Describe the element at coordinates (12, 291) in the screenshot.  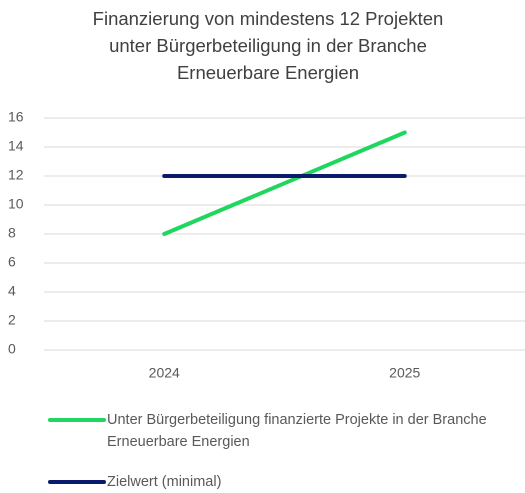
I see `y-tick-label: 4` at that location.